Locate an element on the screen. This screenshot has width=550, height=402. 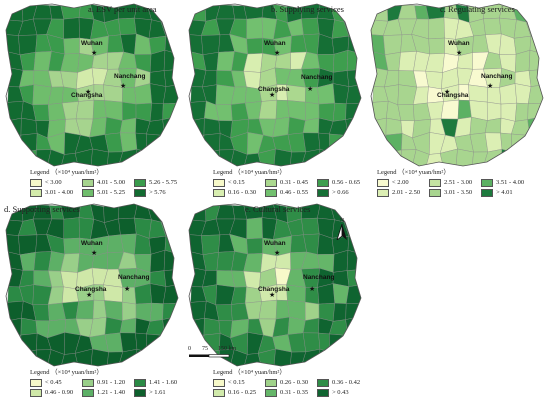
legend-label: 0.26 - 0.30 is located at coordinates (294, 382).